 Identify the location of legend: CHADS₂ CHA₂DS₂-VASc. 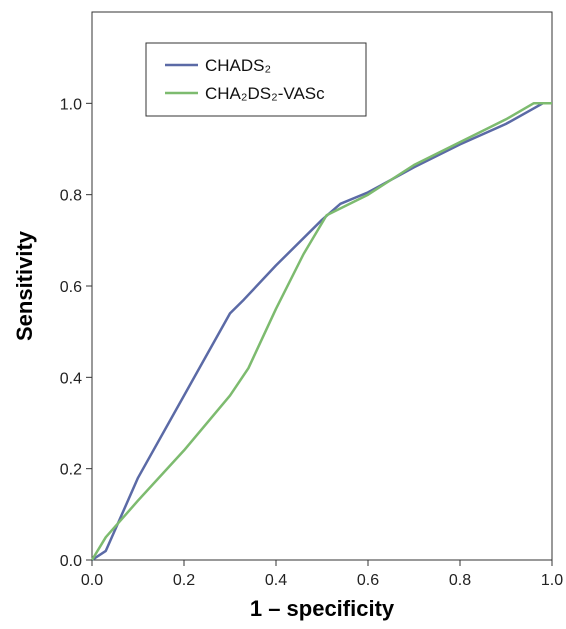
(256, 79).